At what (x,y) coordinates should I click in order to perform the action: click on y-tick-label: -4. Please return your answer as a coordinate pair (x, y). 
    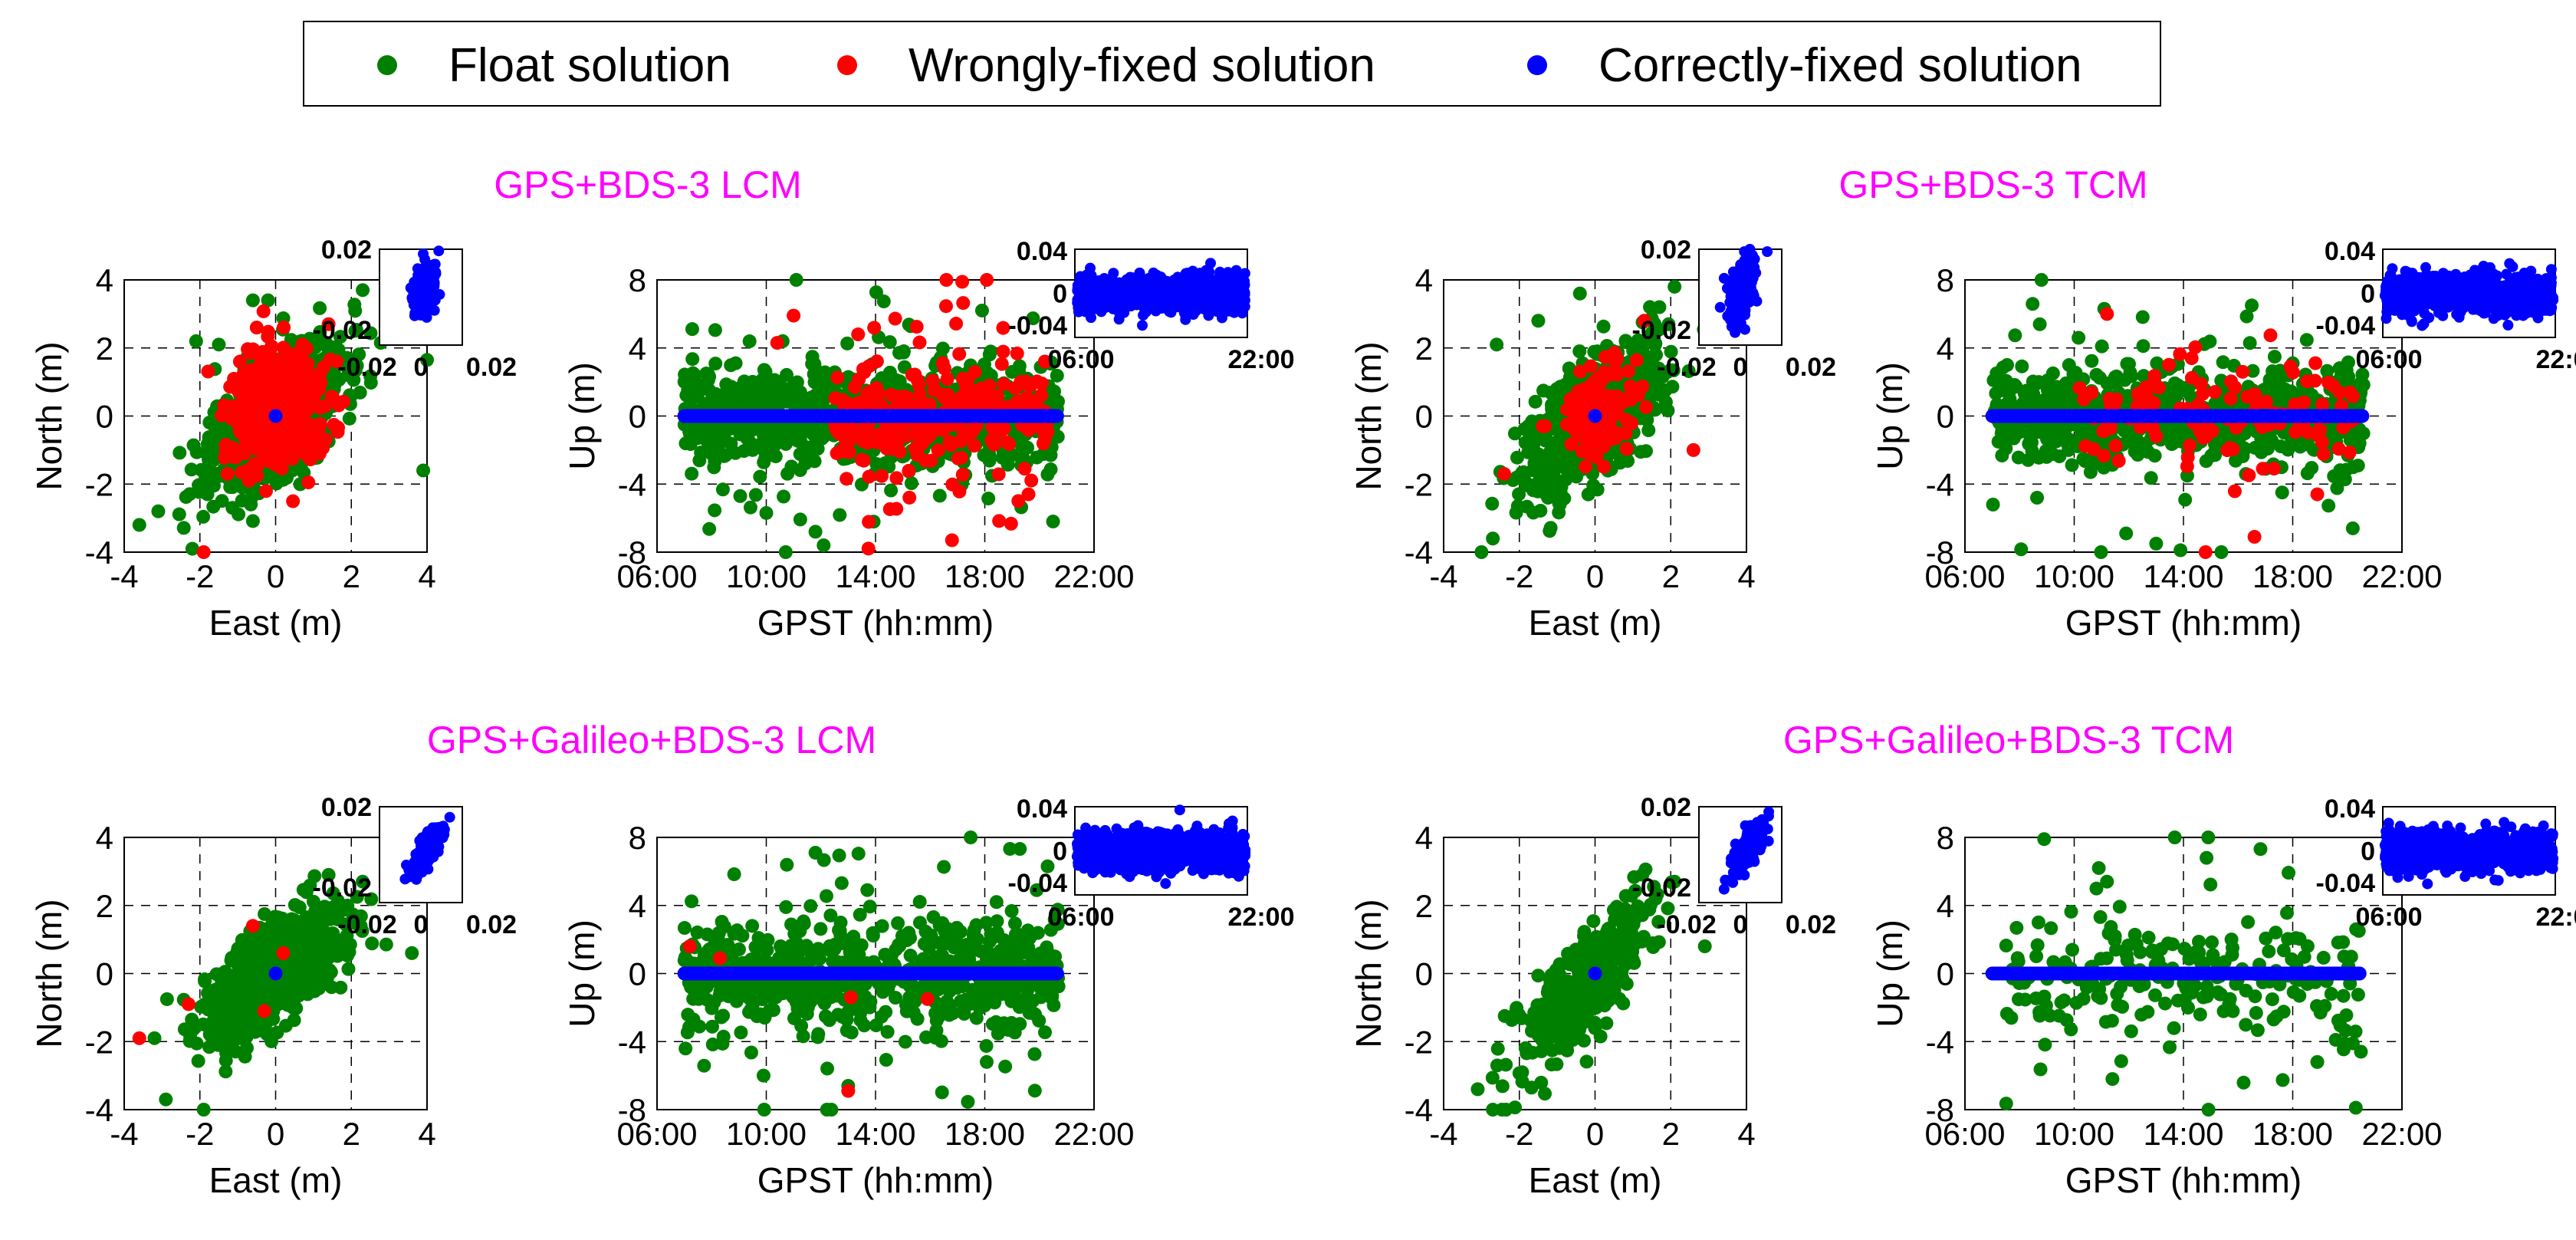
    Looking at the image, I should click on (1419, 552).